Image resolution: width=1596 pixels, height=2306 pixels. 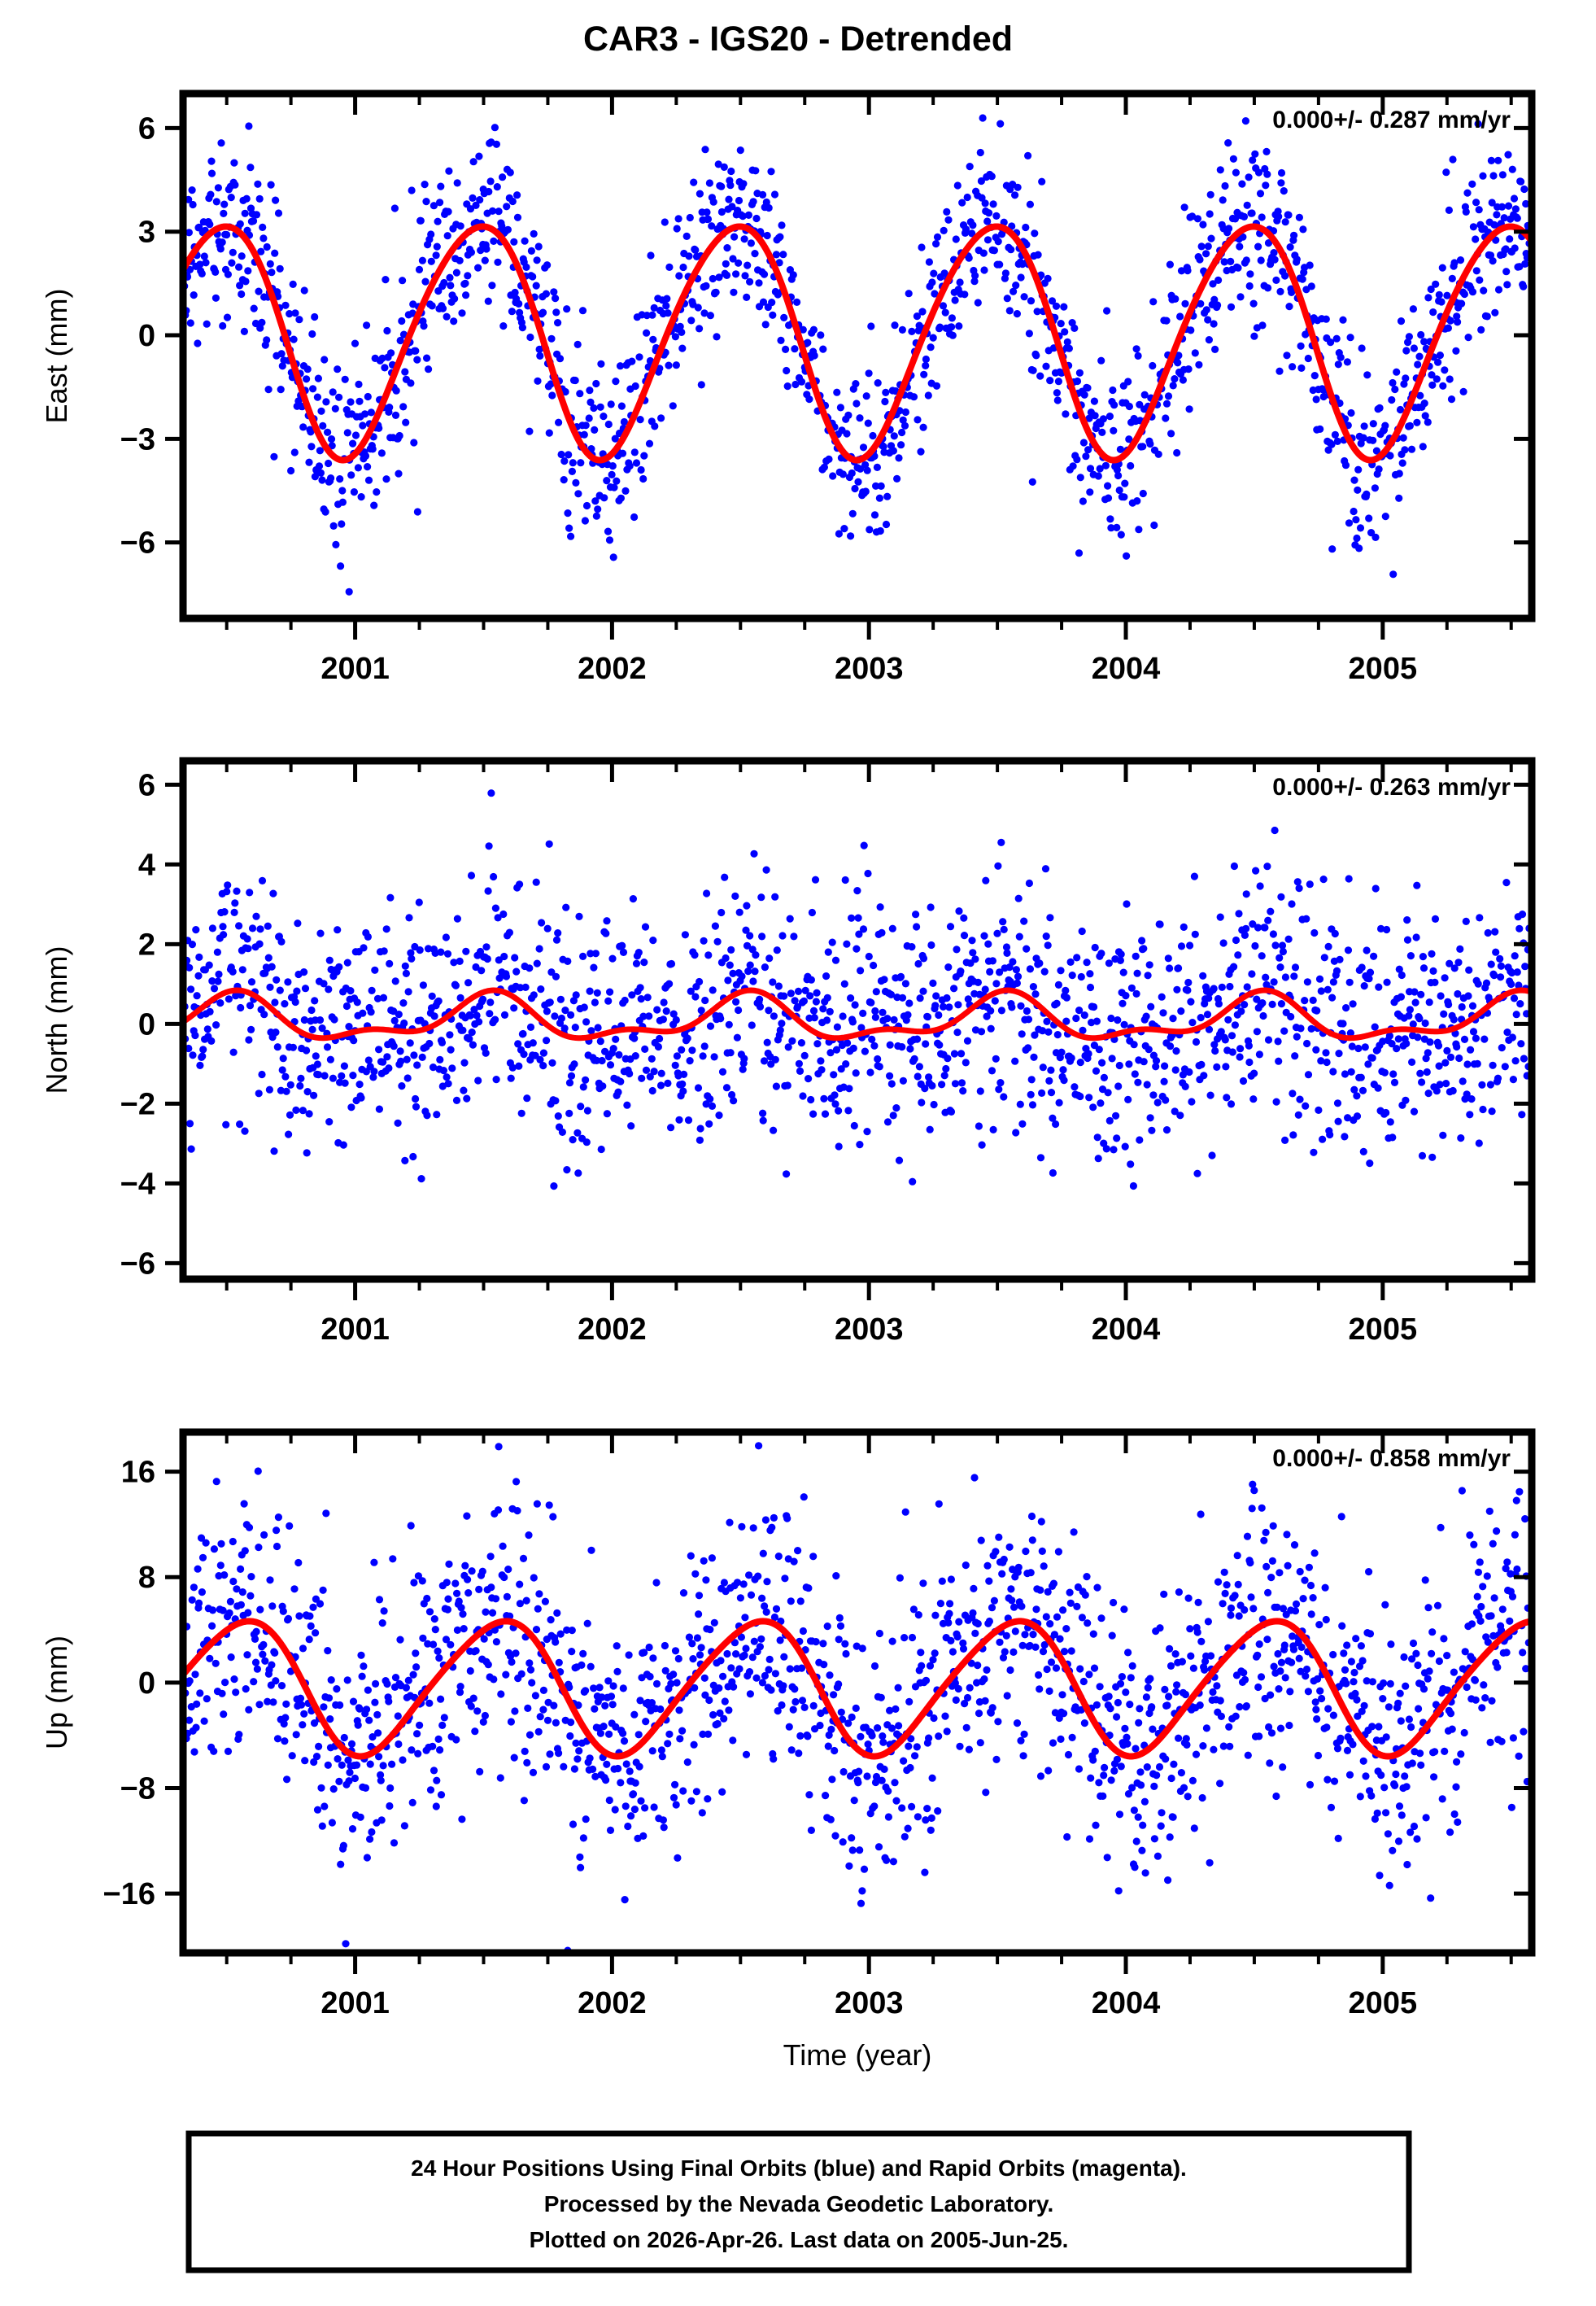 What do you see at coordinates (146, 233) in the screenshot?
I see `y-tick-label: 3` at bounding box center [146, 233].